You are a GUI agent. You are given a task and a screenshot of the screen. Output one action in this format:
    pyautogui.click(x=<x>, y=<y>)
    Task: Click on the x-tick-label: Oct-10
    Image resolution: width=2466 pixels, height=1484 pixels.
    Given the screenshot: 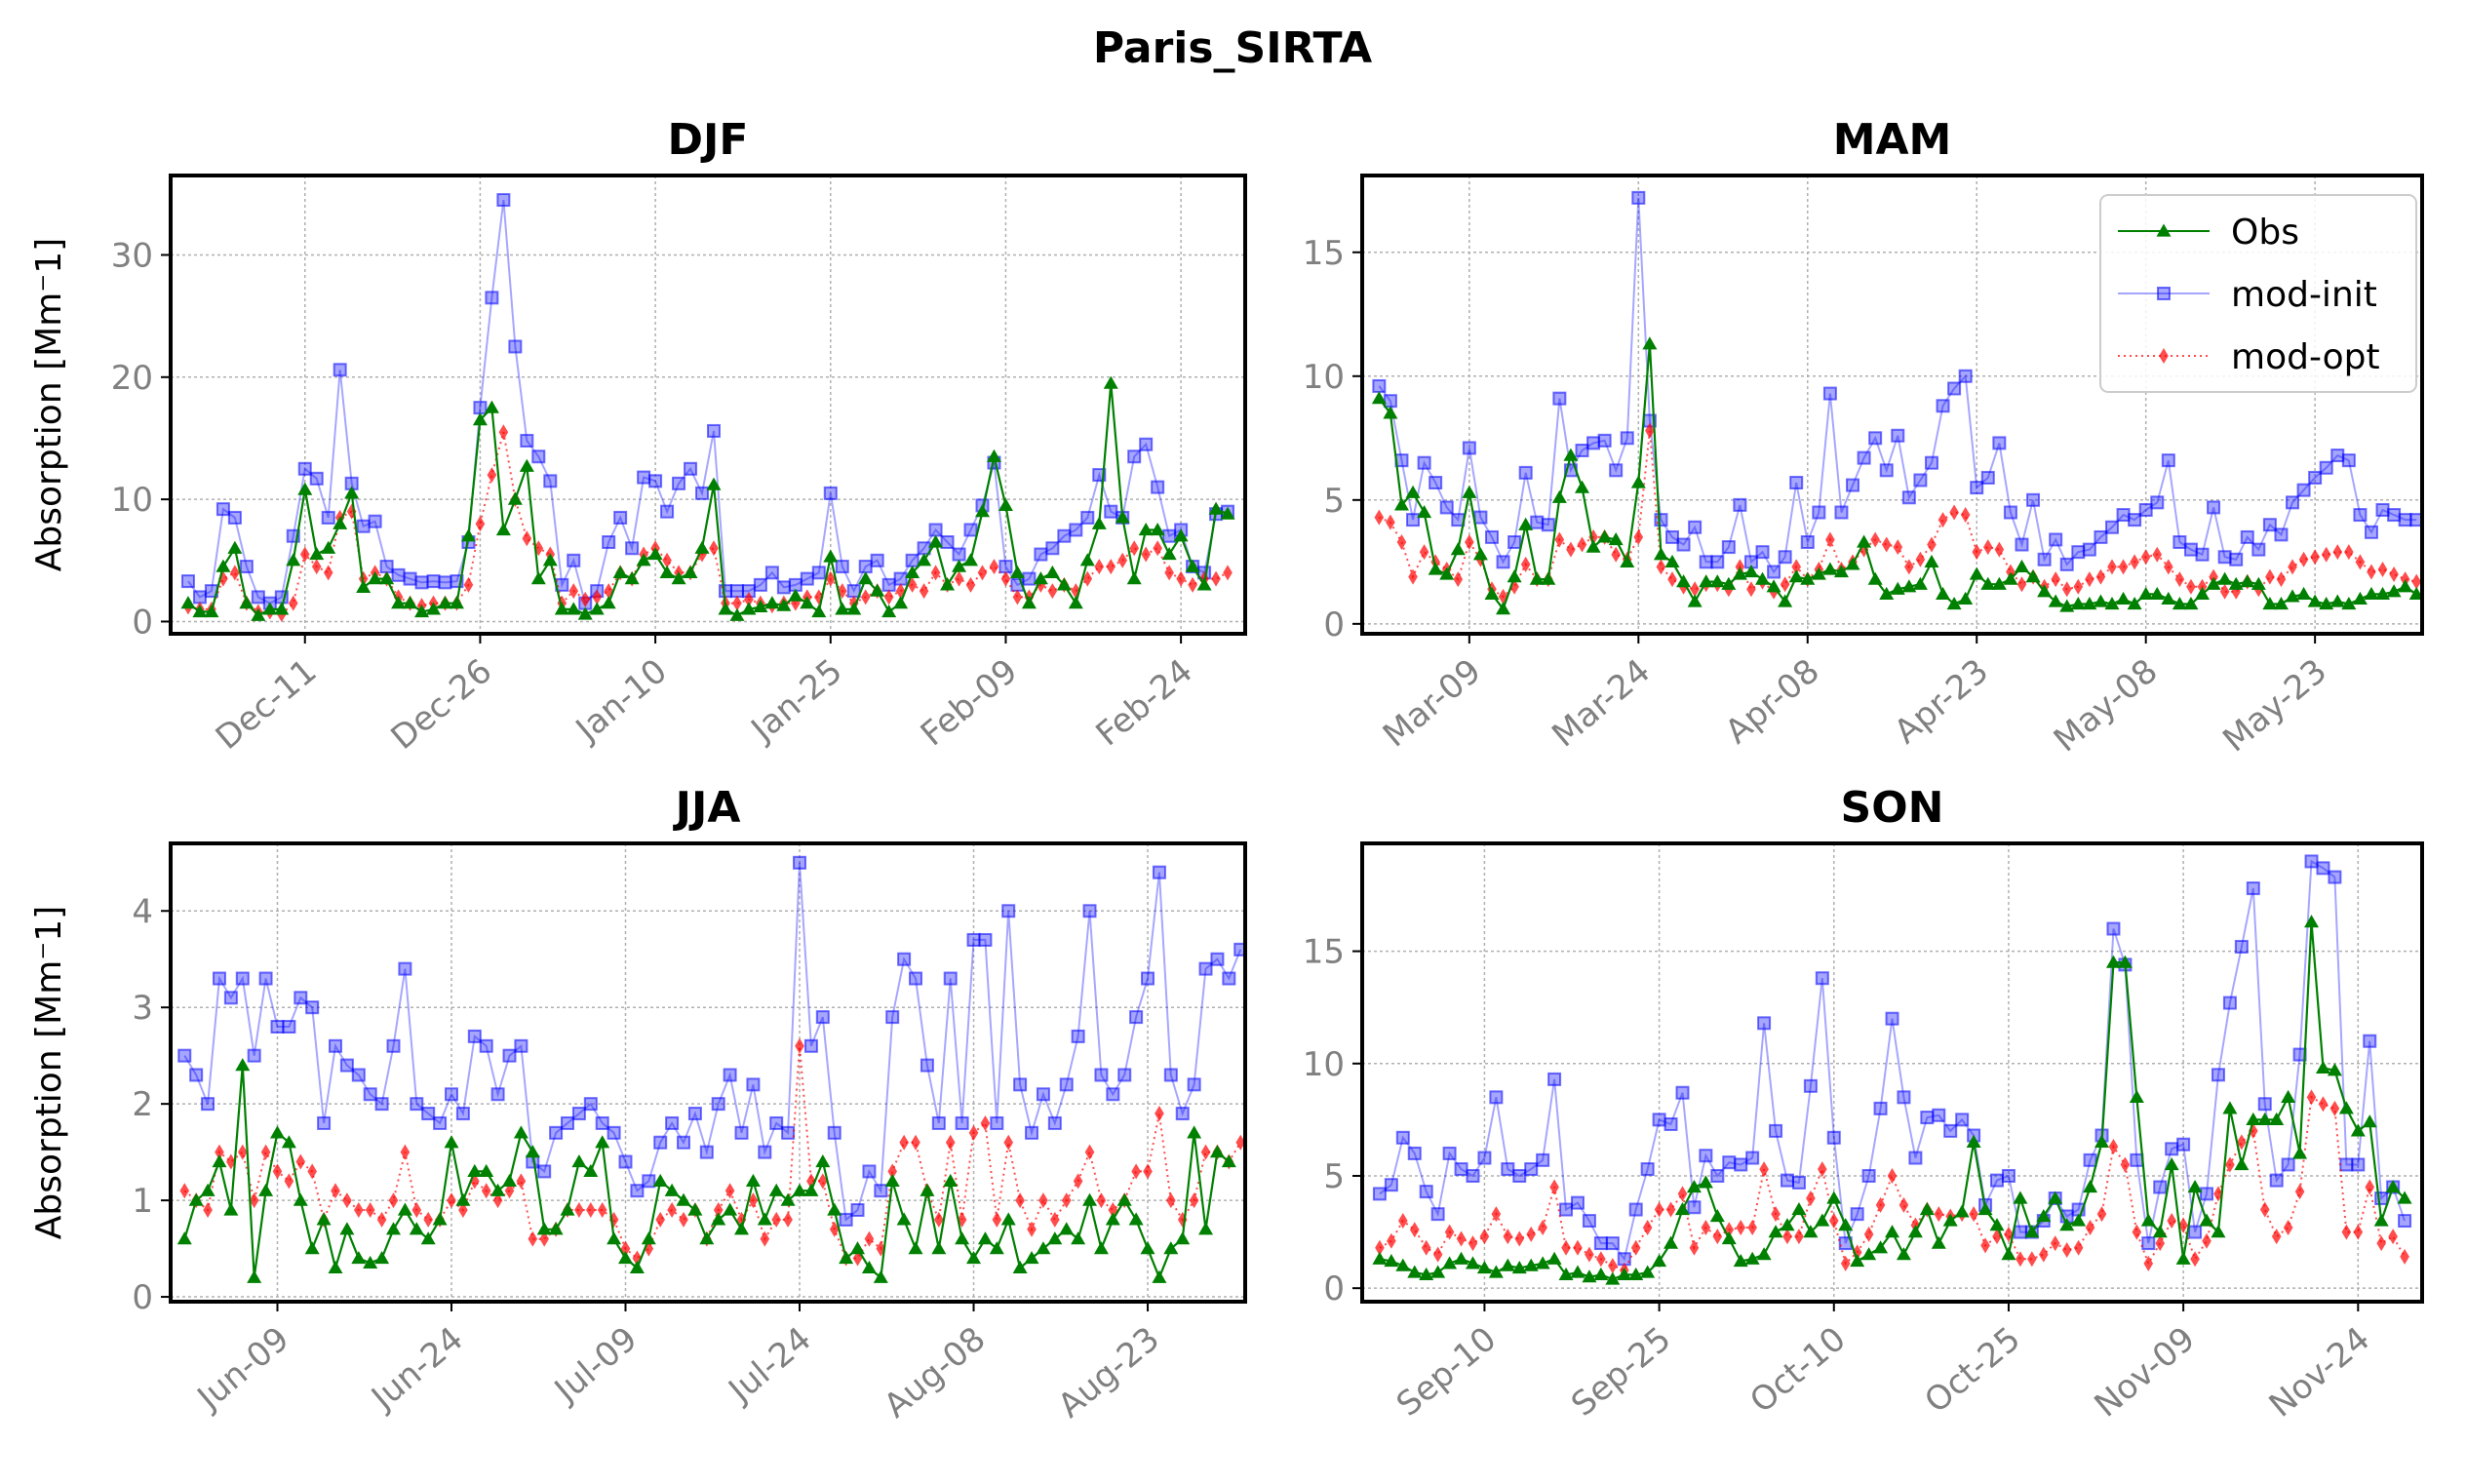 What is the action you would take?
    pyautogui.click(x=1797, y=1370)
    